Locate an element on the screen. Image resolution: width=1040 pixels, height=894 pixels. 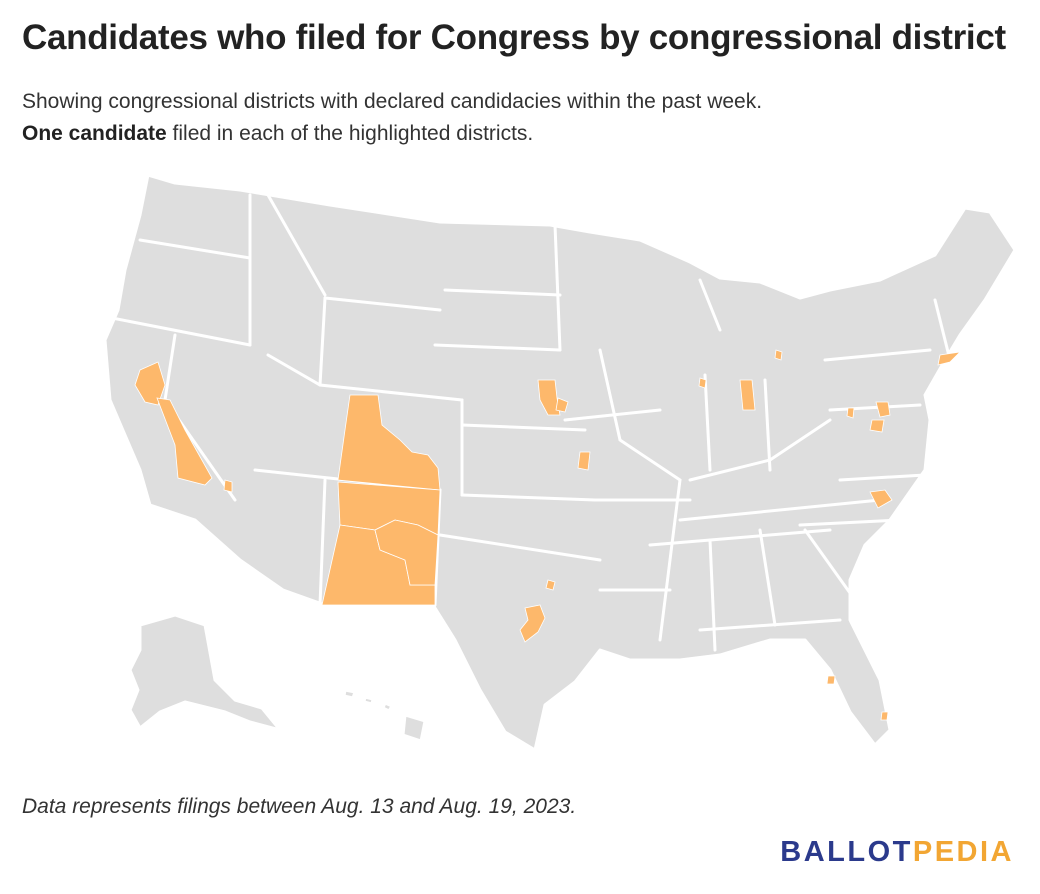
state-line-nd-sd is located at coordinates (502, 292).